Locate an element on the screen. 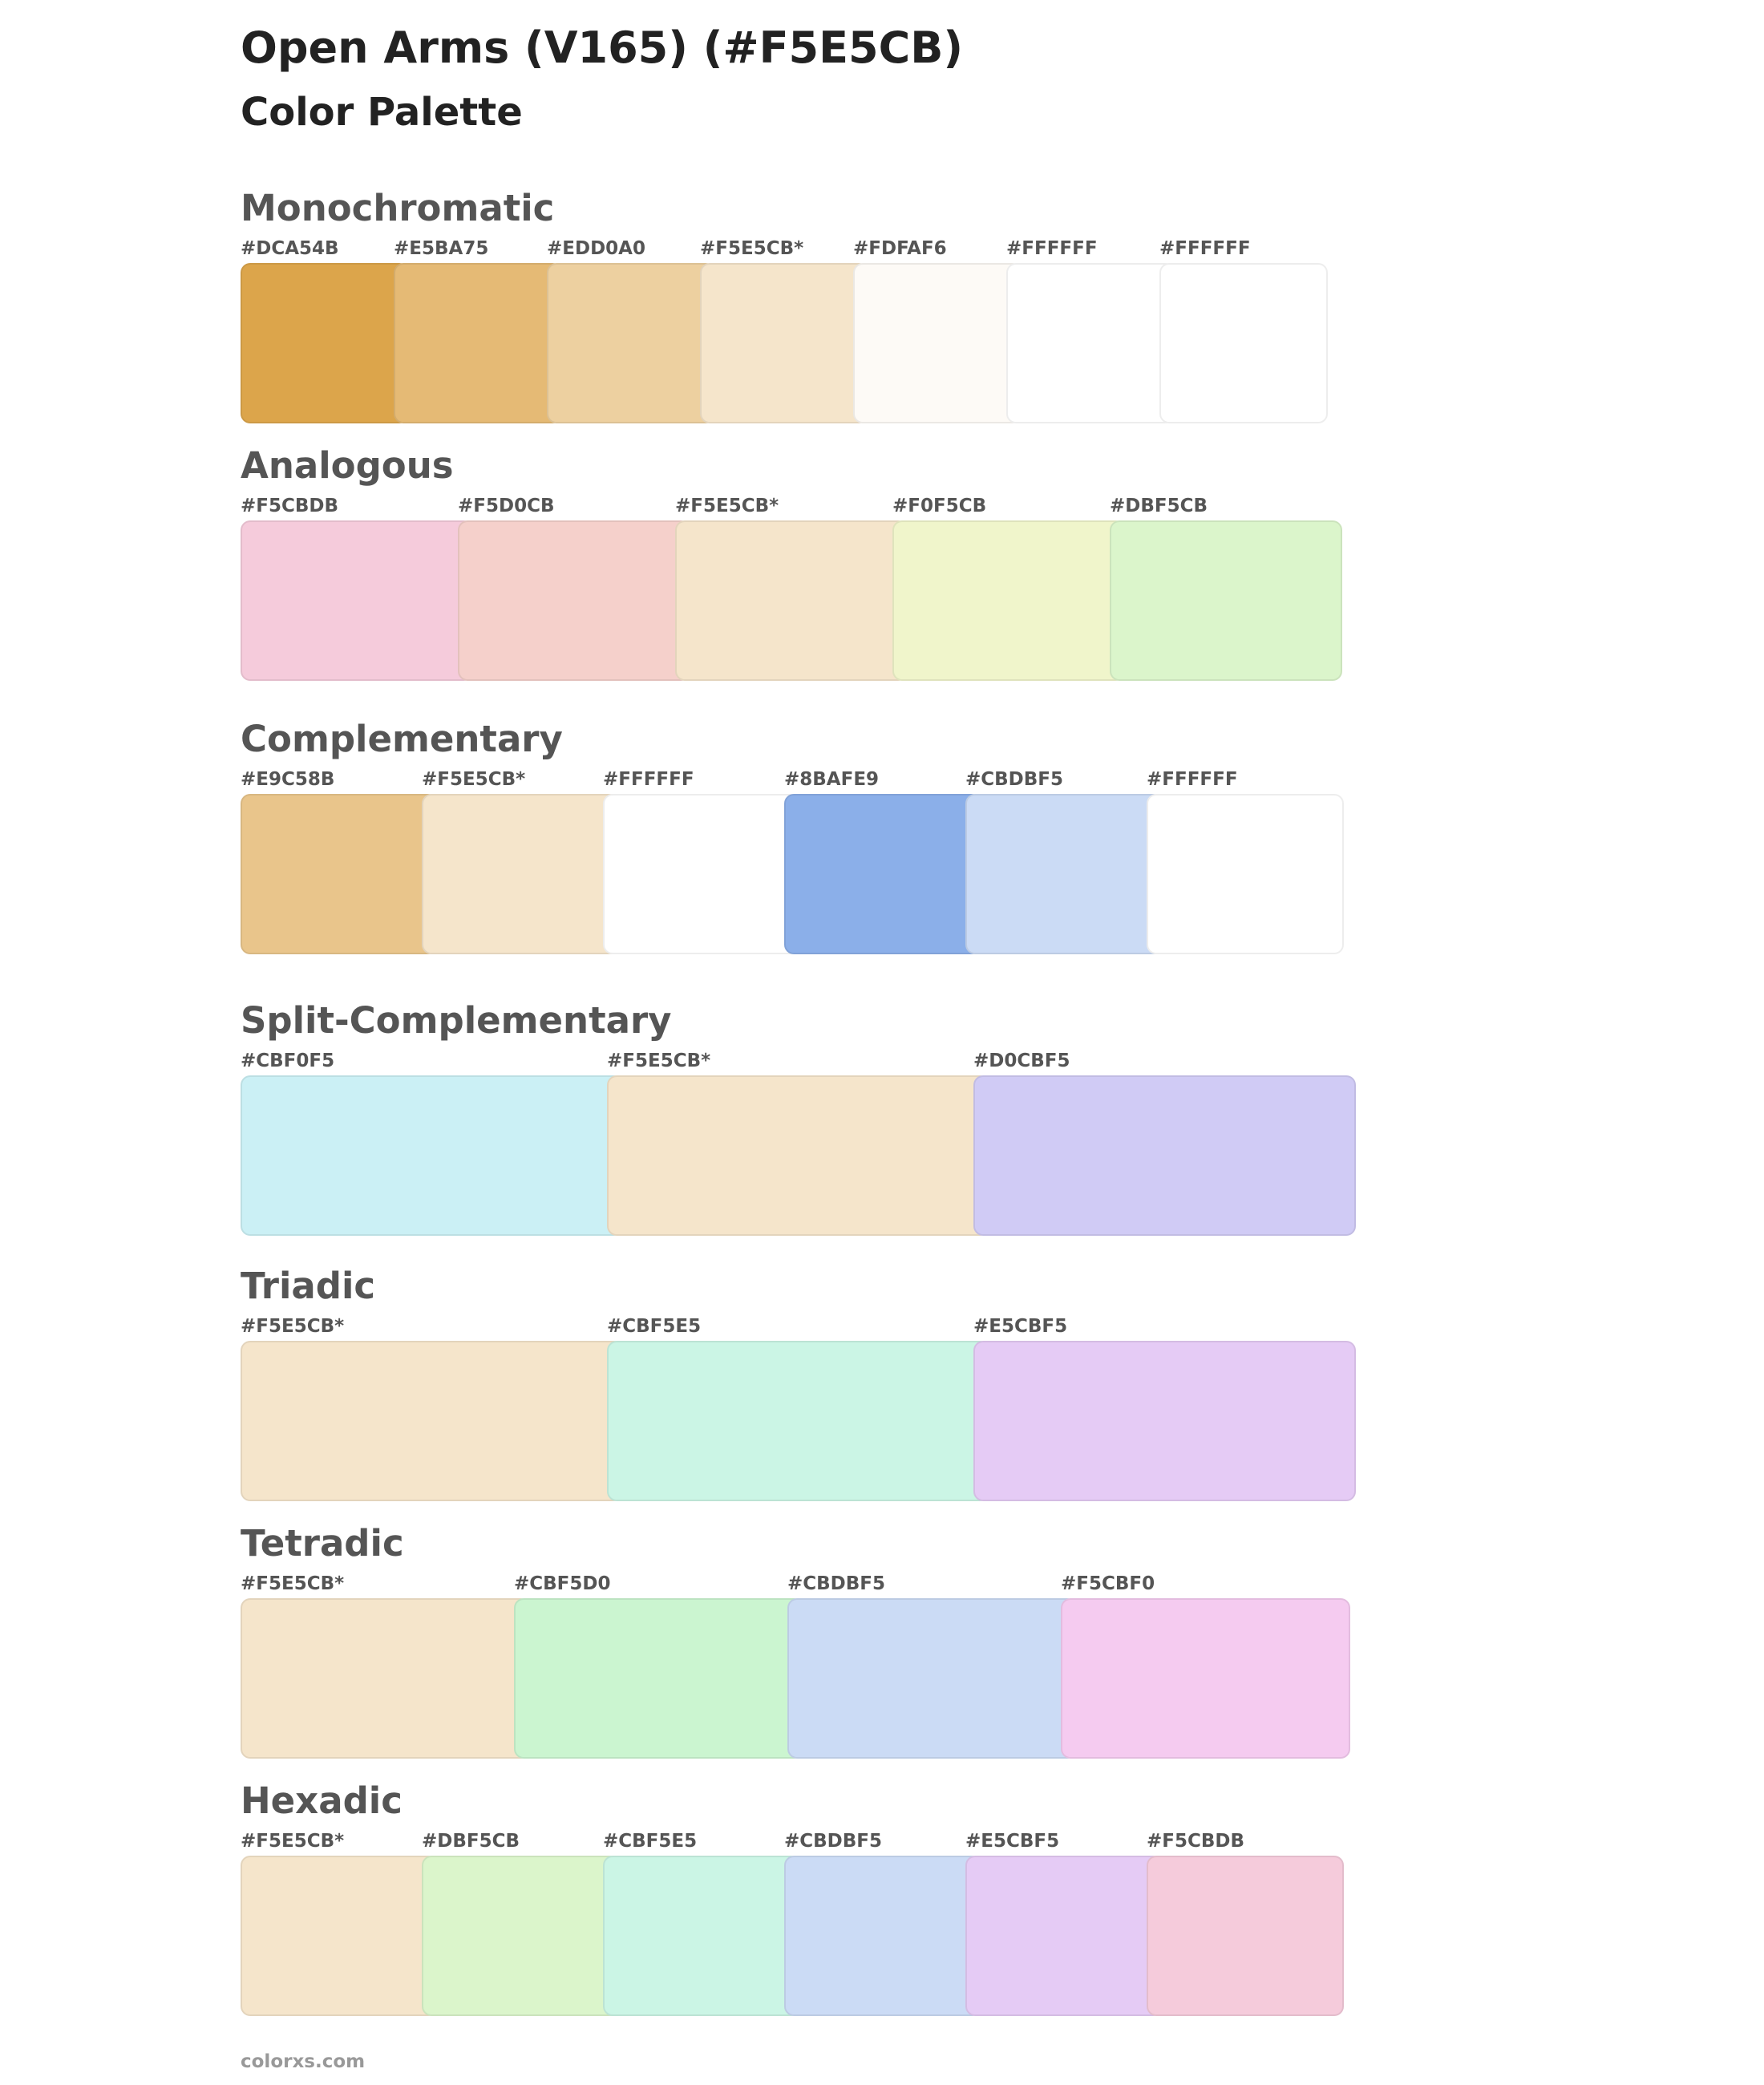  color-hex-label: #F0F5CB is located at coordinates (939, 506).